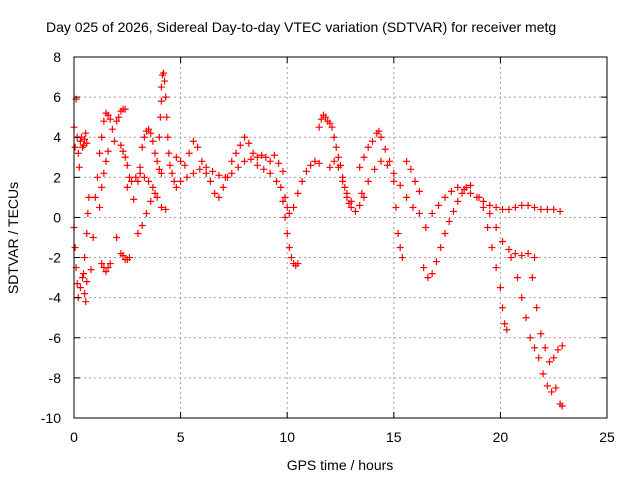 This screenshot has height=480, width=640. I want to click on series-falling, so click(520, 301).